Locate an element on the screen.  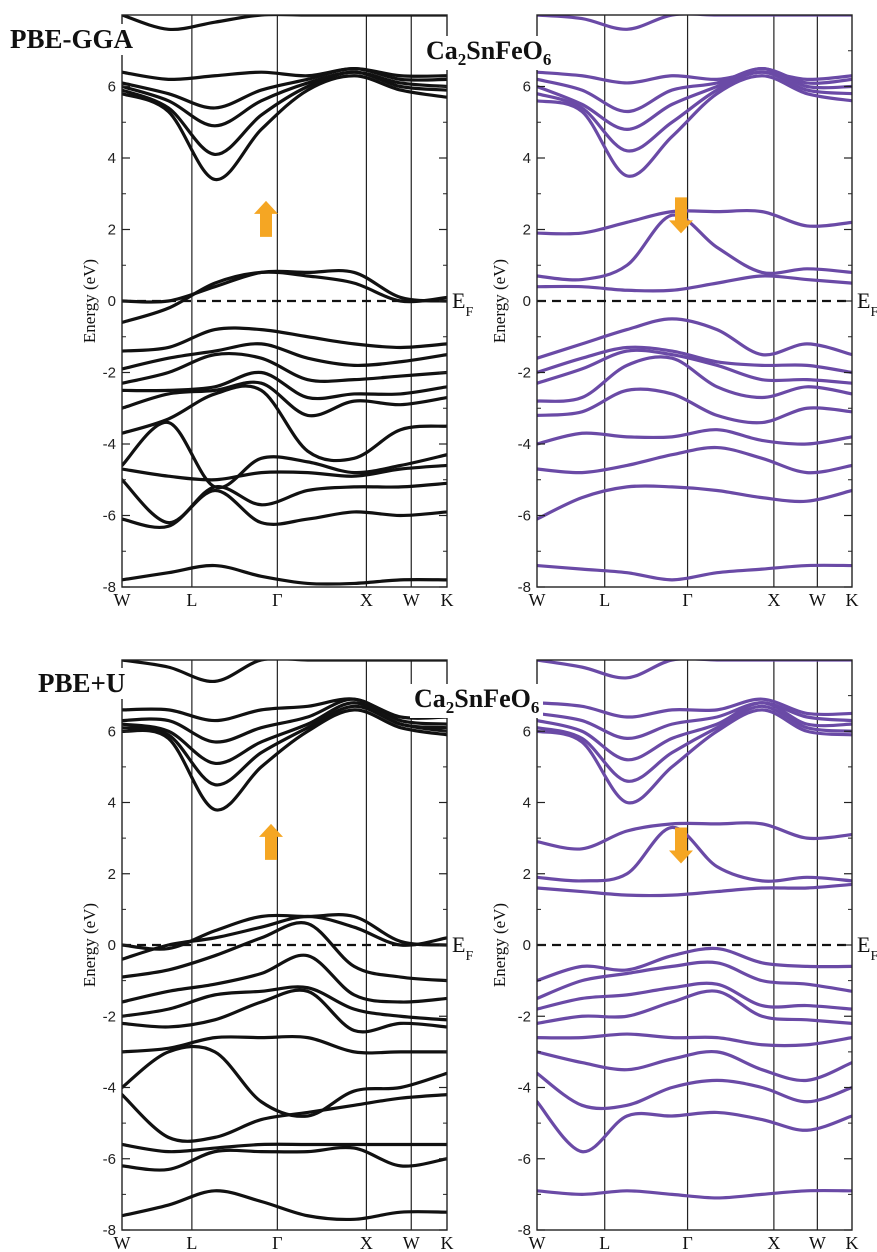
compound-label-bottom: Ca2SnFeO6 is located at coordinates (477, 701).